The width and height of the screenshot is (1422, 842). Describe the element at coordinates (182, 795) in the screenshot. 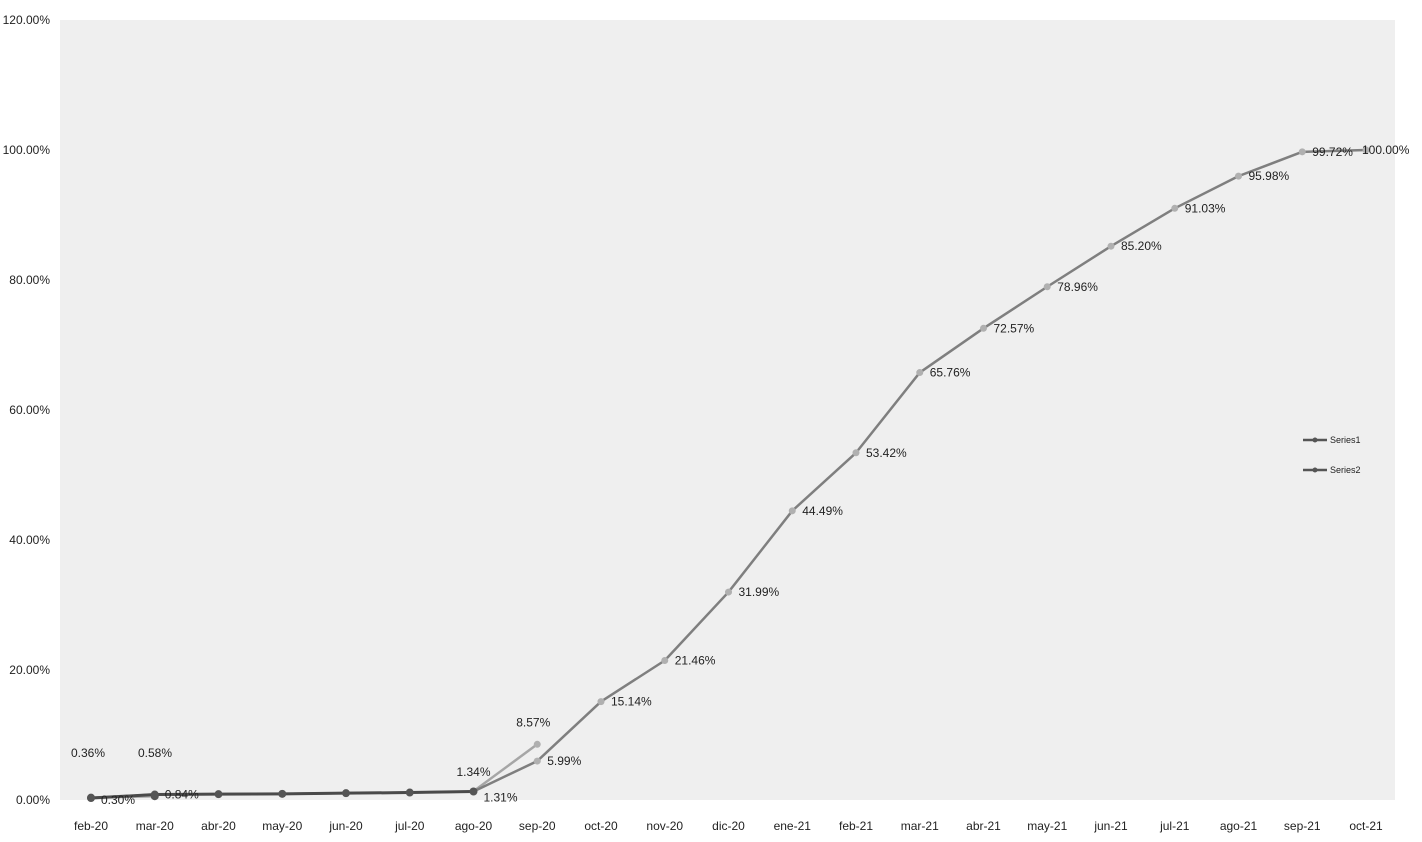

I see `data-label: 0.84%` at that location.